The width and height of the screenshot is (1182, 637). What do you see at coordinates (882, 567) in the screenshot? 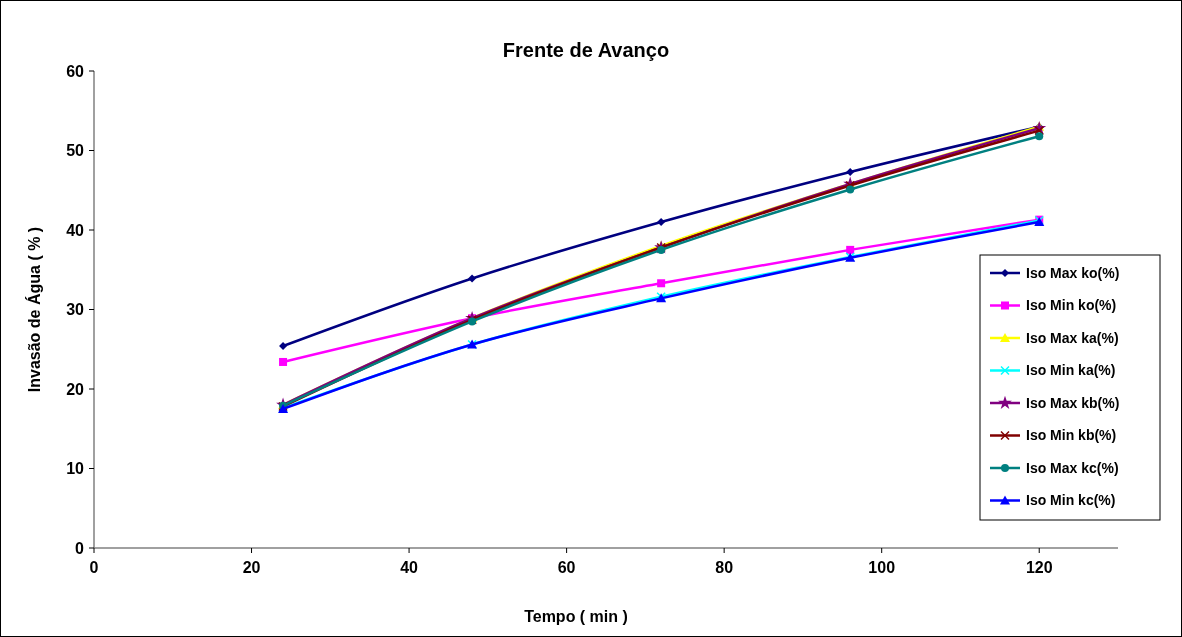
I see `x-tick-label: 100` at bounding box center [882, 567].